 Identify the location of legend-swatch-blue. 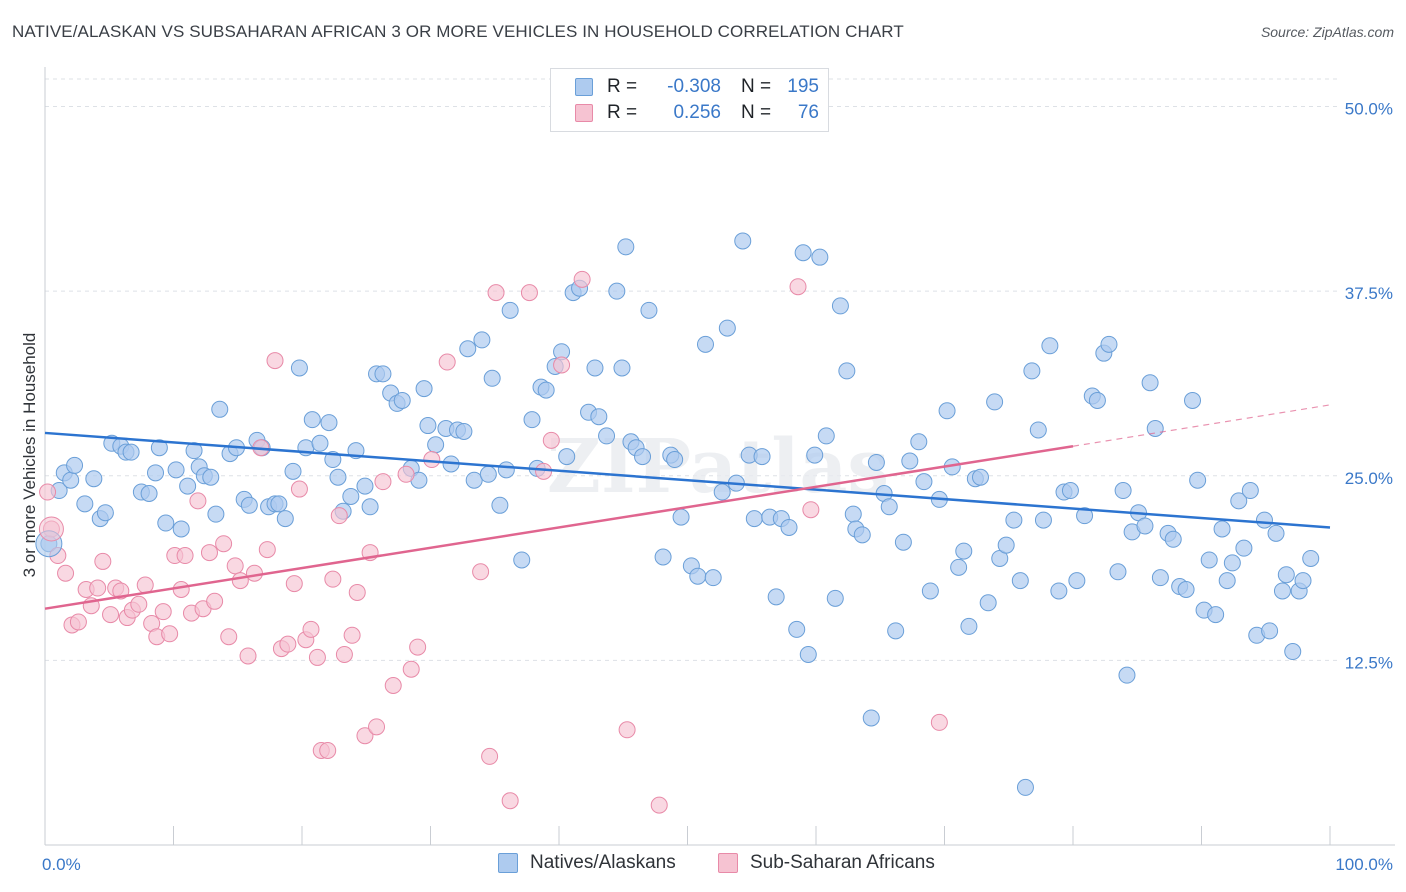
(584, 87).